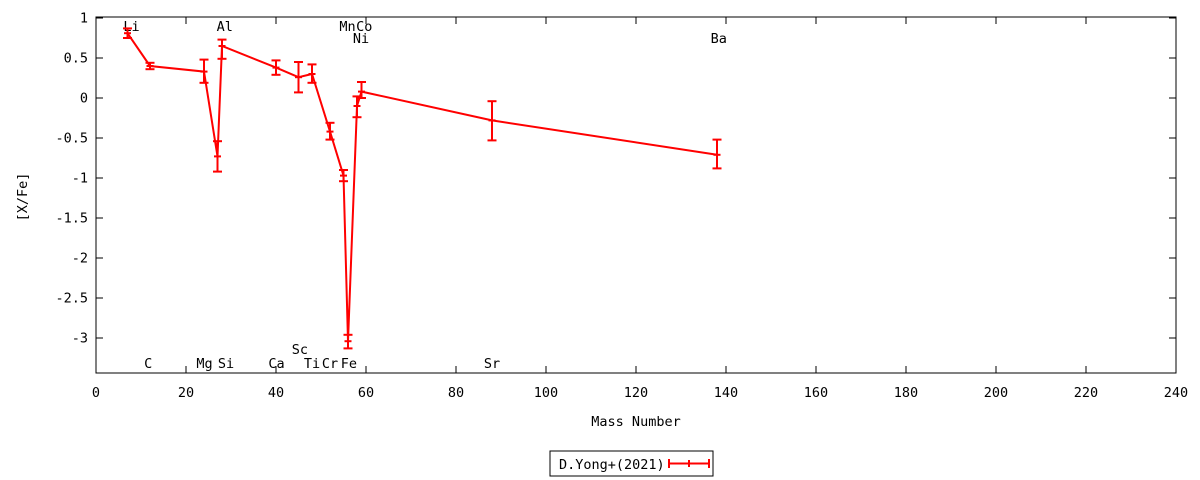 The width and height of the screenshot is (1200, 480). I want to click on x-tick-label: 40, so click(276, 393).